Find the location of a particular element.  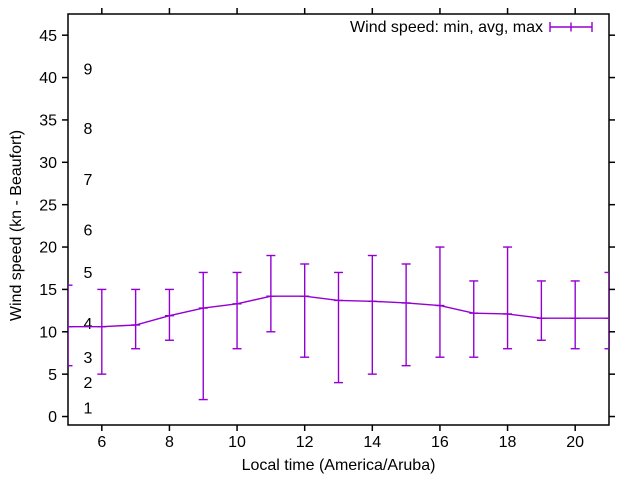

legend-label: Wind speed: min, avg, max is located at coordinates (446, 27).